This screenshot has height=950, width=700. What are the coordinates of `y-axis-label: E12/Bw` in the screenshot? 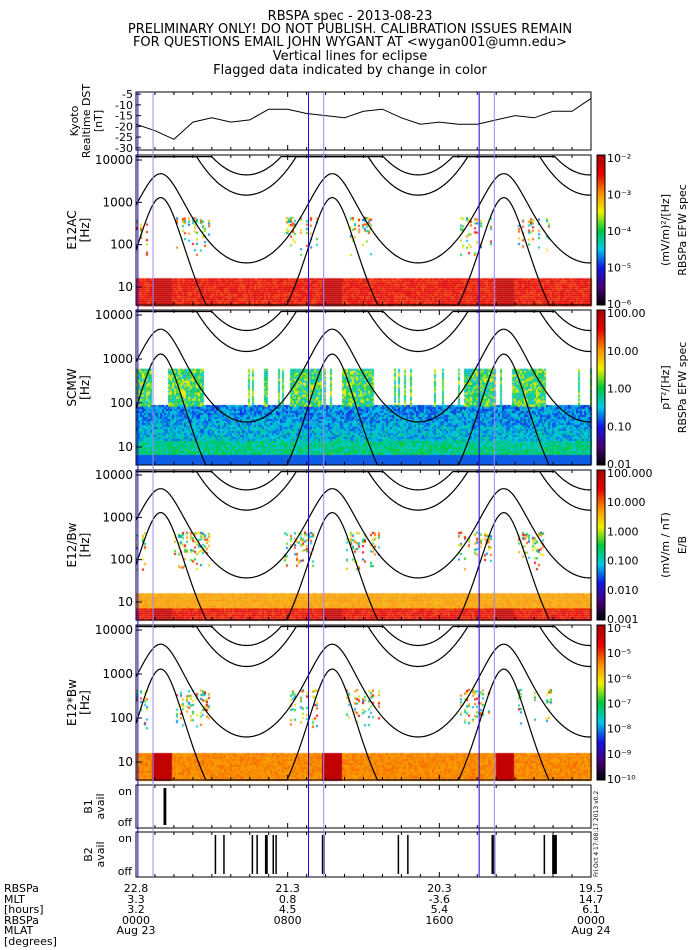 It's located at (72, 544).